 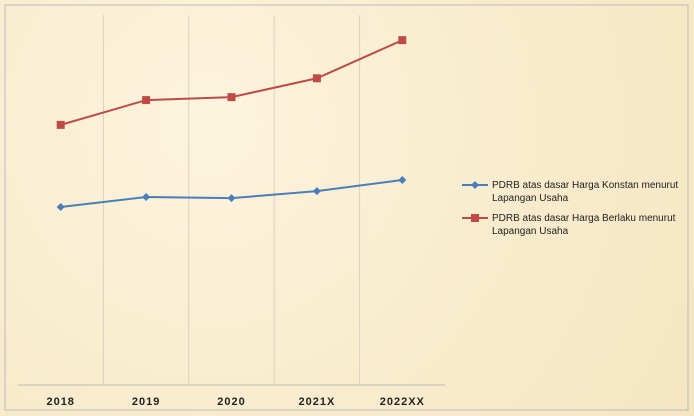 I want to click on x-tick-label: 2019, so click(x=146, y=402).